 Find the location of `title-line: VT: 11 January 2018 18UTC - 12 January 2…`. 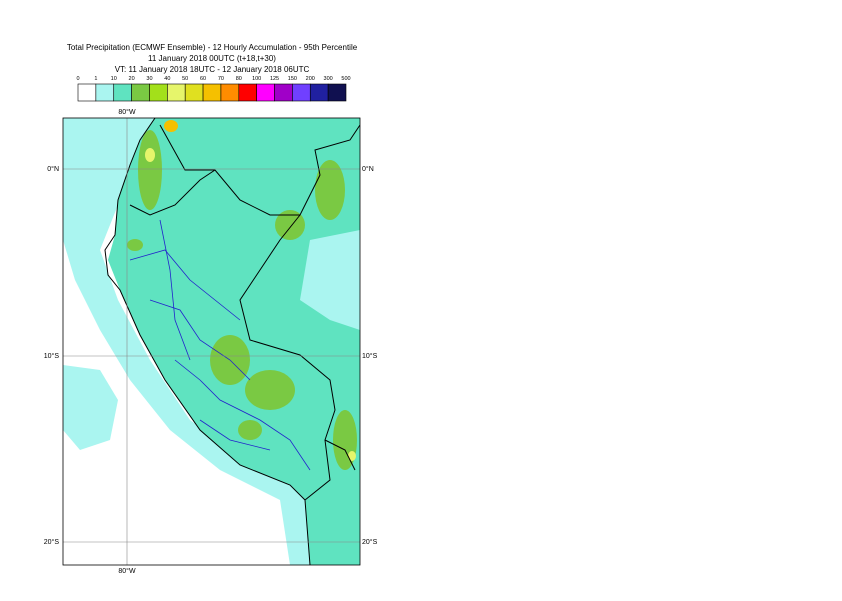

title-line: VT: 11 January 2018 18UTC - 12 January 2… is located at coordinates (212, 69).